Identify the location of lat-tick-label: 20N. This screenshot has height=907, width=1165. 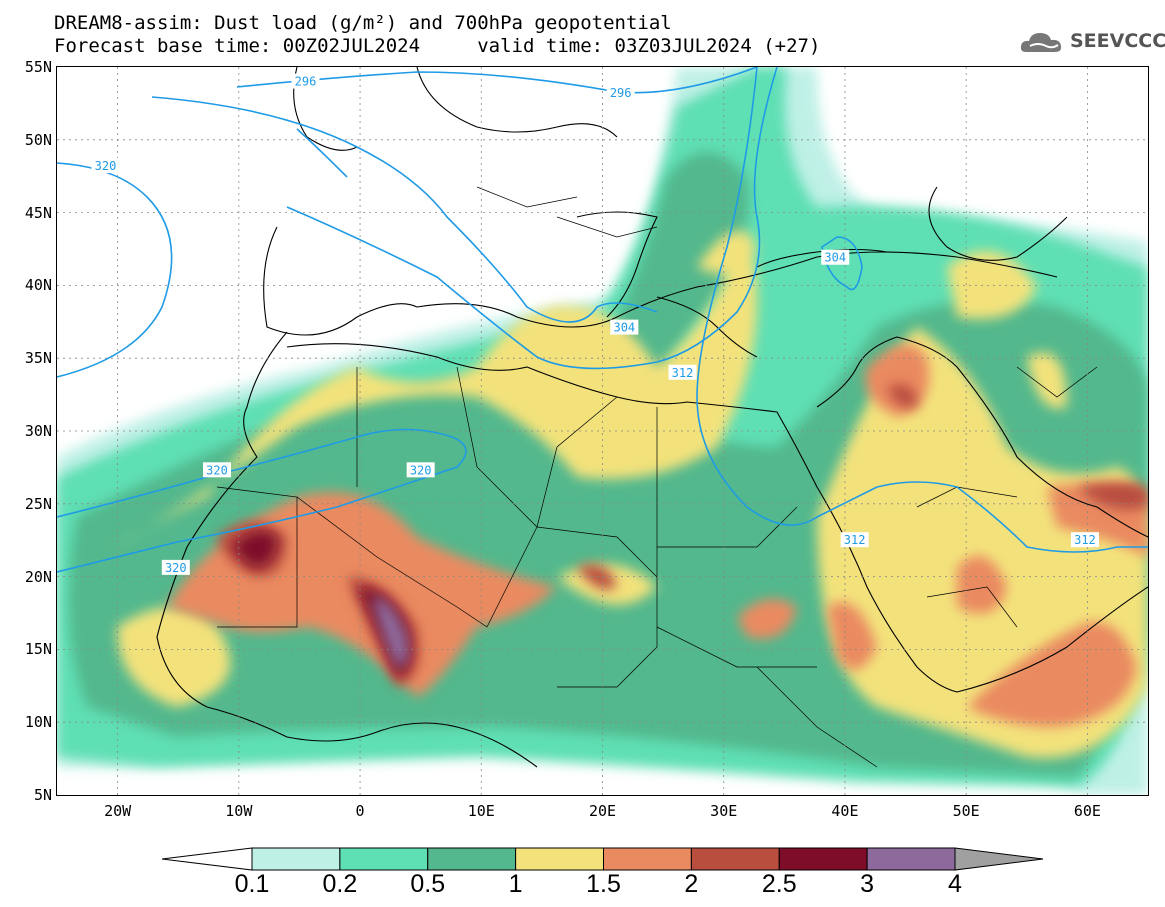
(38, 576).